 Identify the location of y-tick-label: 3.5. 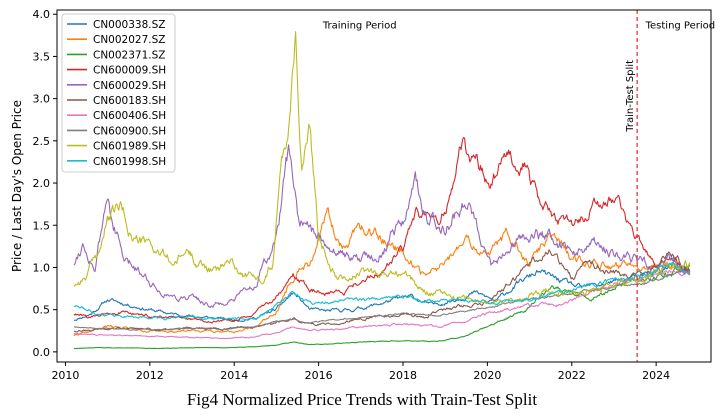
(42, 56).